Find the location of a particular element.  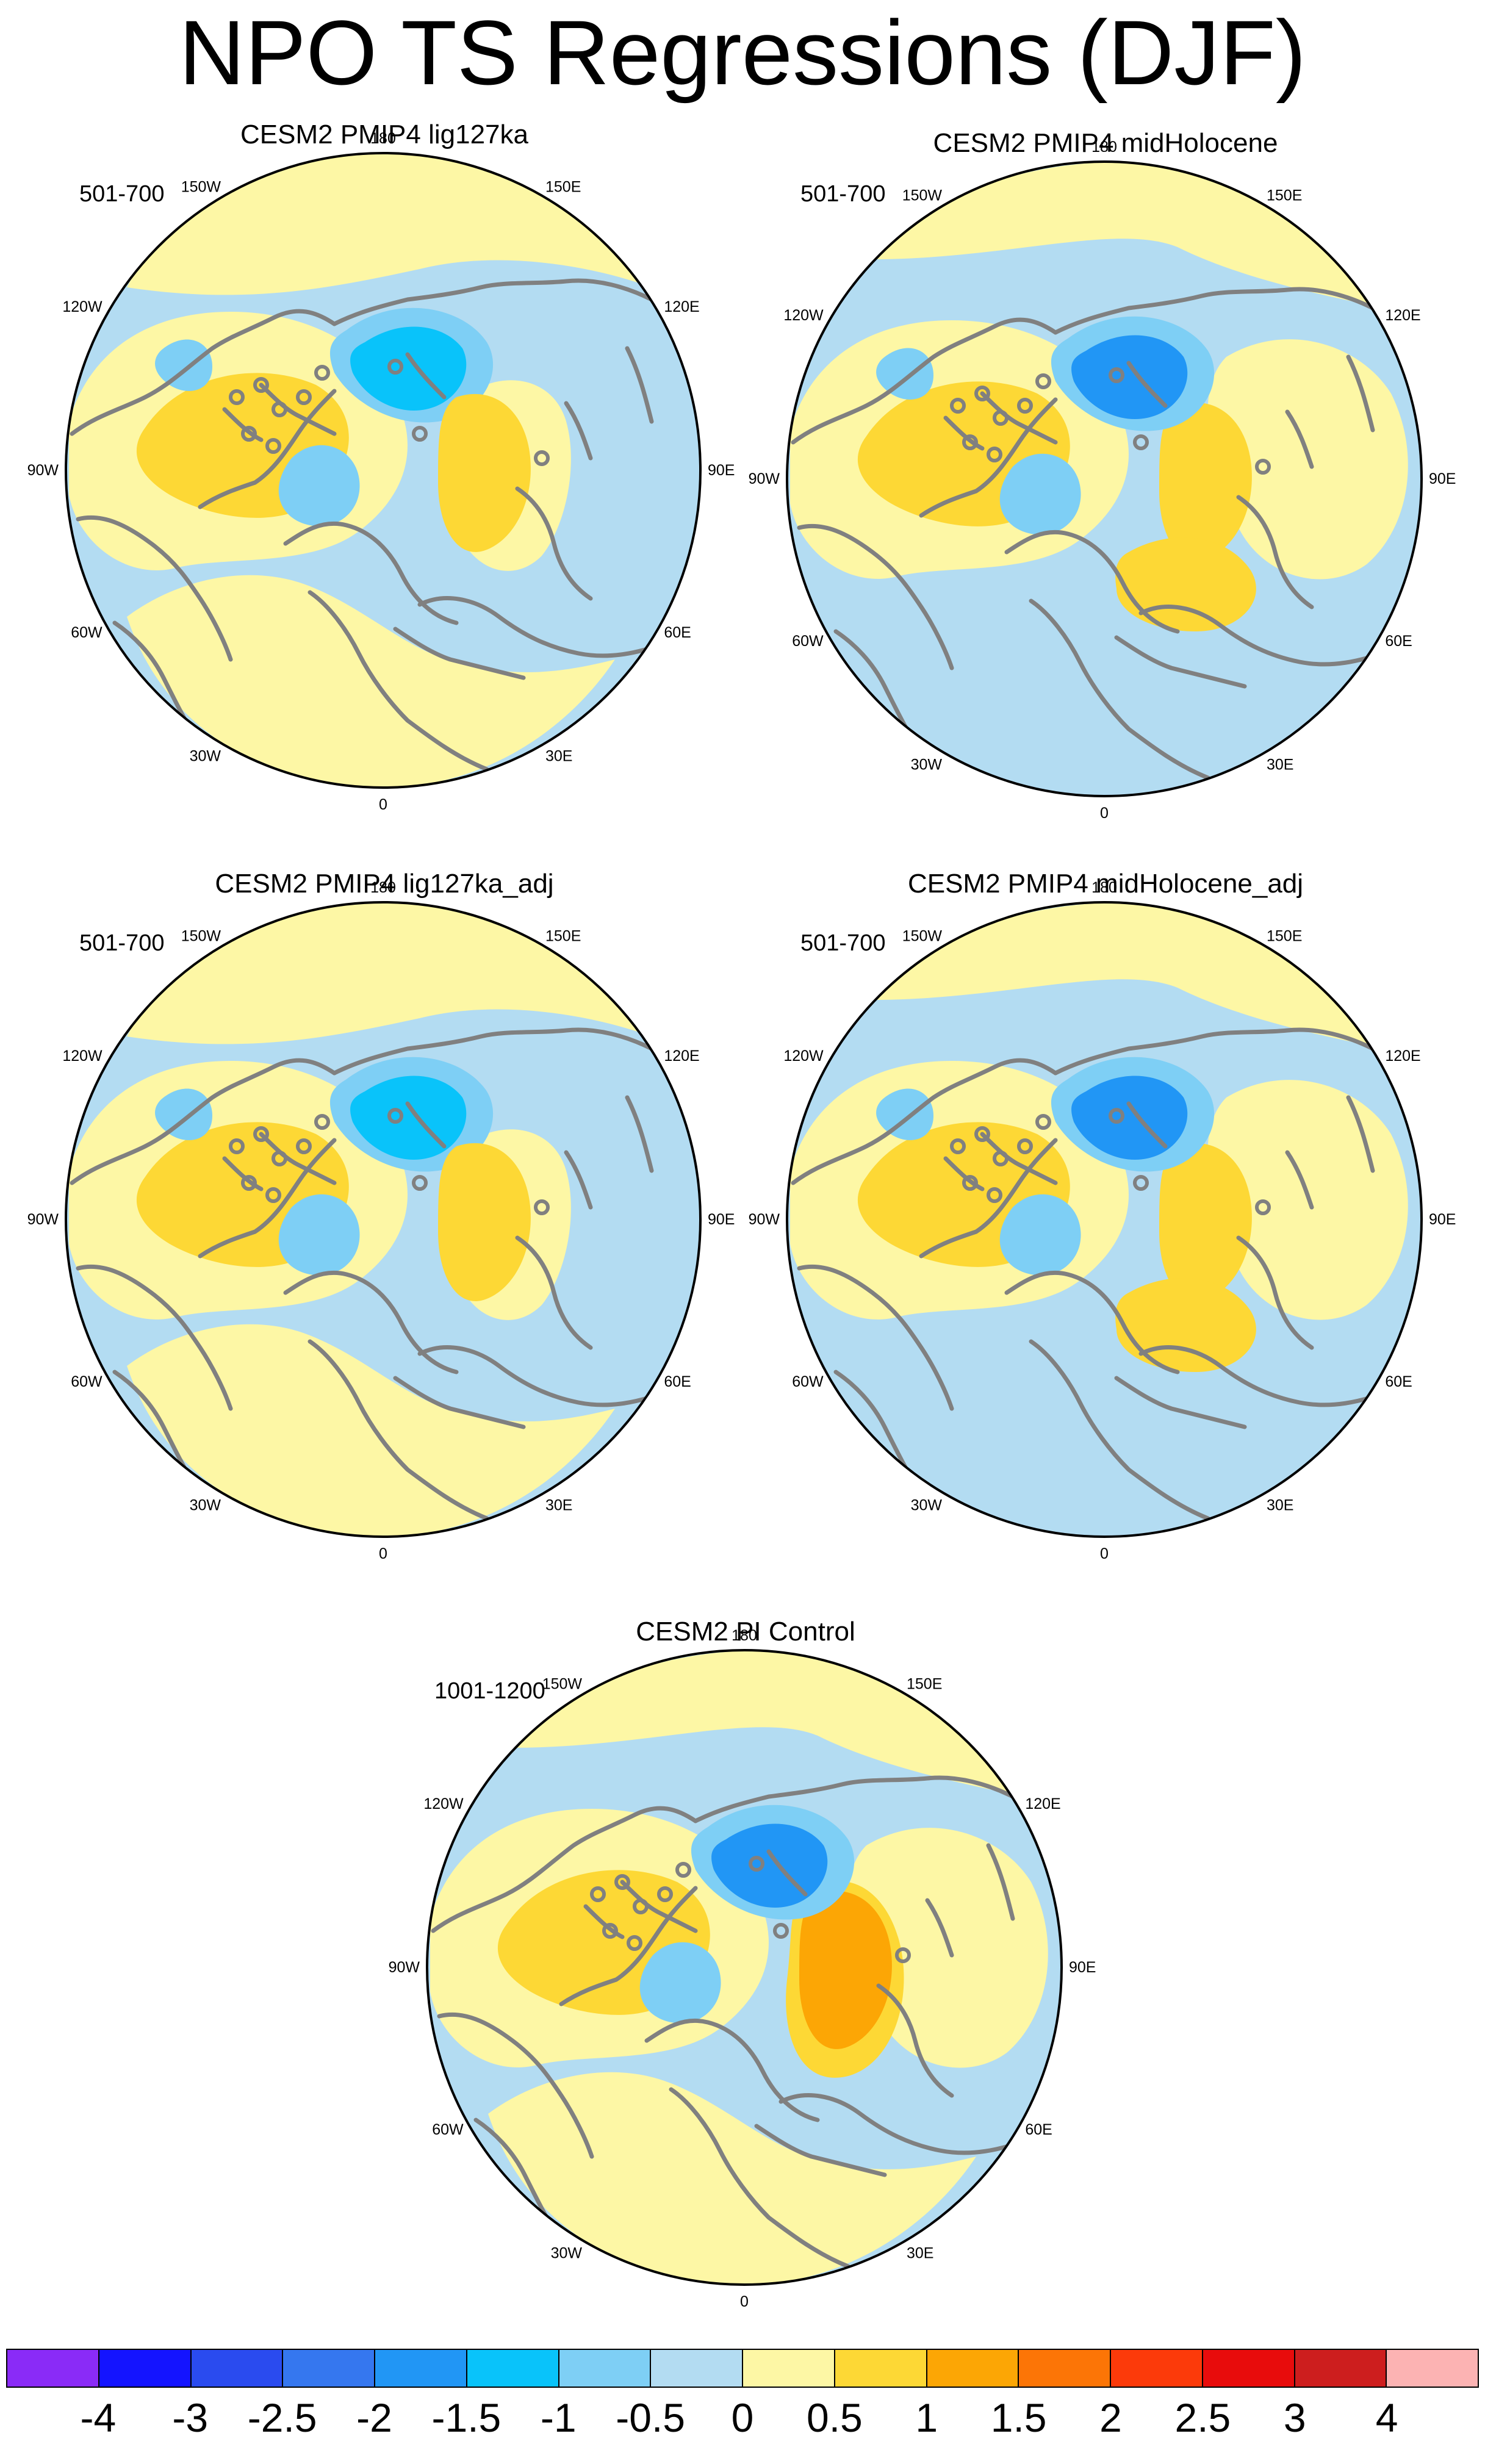

colorbar-tick-label: -4 is located at coordinates (99, 2417).